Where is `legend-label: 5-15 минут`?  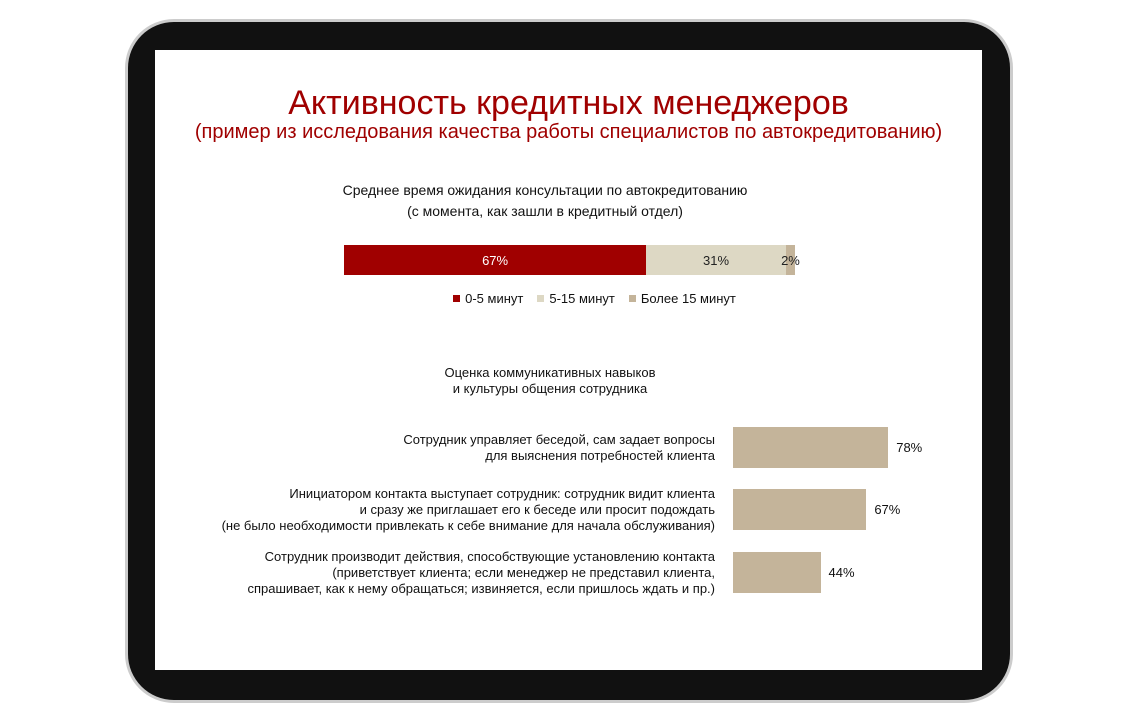 legend-label: 5-15 минут is located at coordinates (582, 298).